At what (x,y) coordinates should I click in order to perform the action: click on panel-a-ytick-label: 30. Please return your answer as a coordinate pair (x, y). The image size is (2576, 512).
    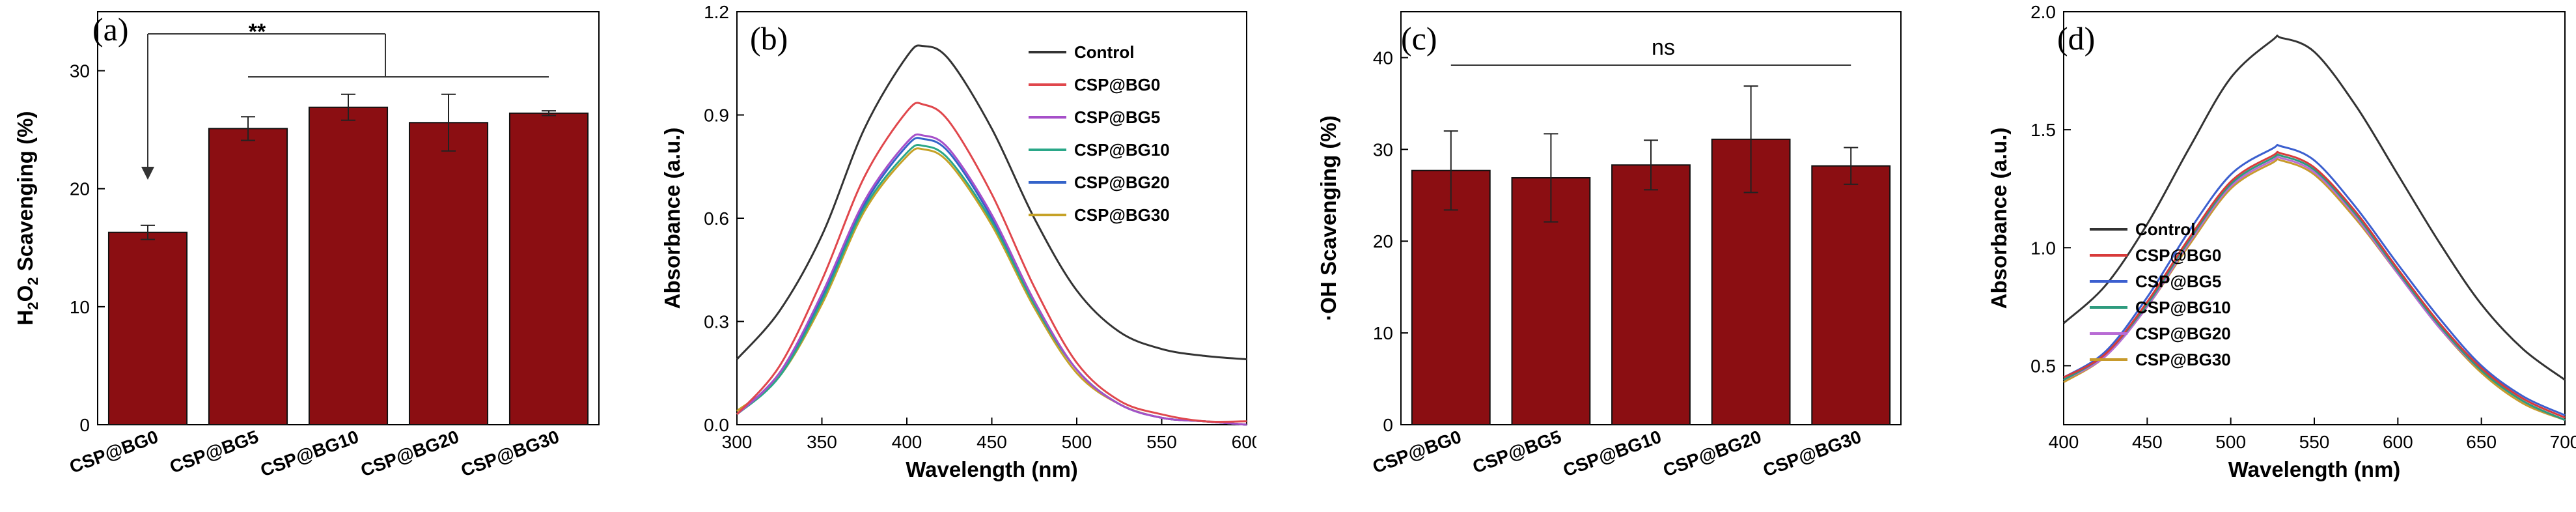
    Looking at the image, I should click on (80, 71).